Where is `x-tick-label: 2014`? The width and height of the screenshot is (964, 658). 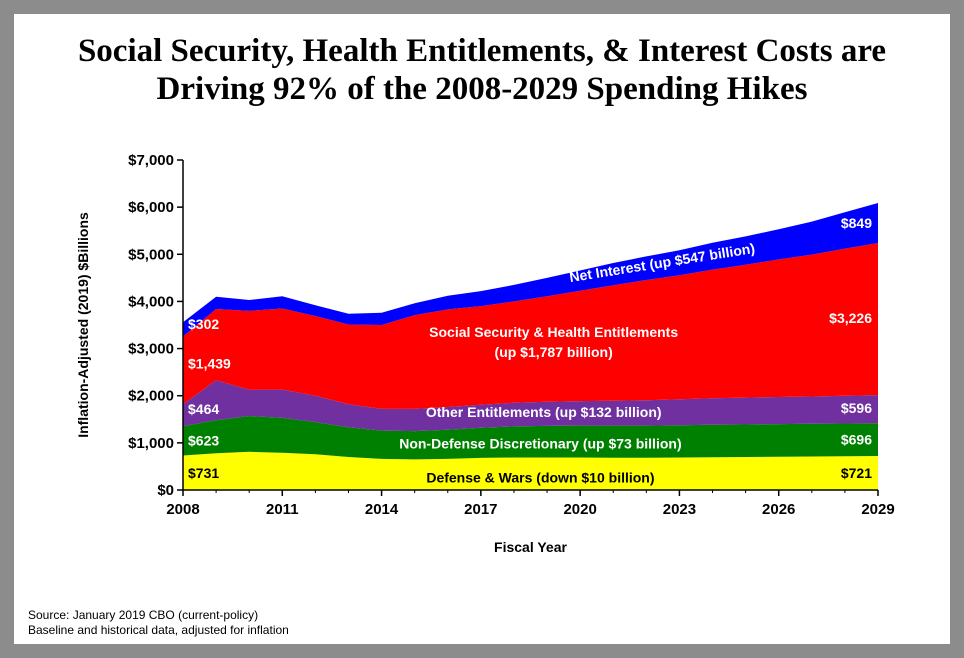
x-tick-label: 2014 is located at coordinates (382, 509).